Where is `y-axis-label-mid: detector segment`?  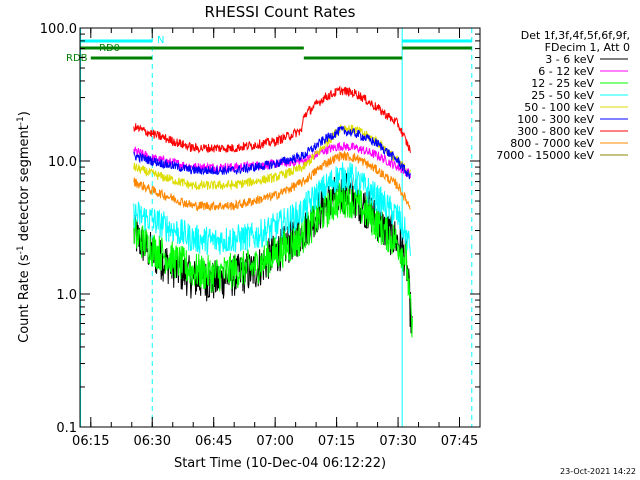 y-axis-label-mid: detector segment is located at coordinates (24, 185).